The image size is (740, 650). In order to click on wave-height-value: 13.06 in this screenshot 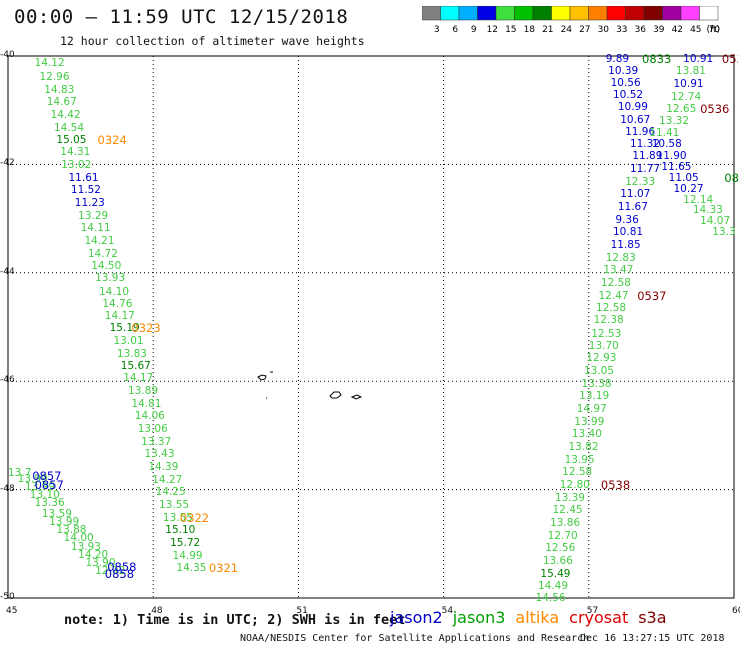, I will do `click(152, 428)`.